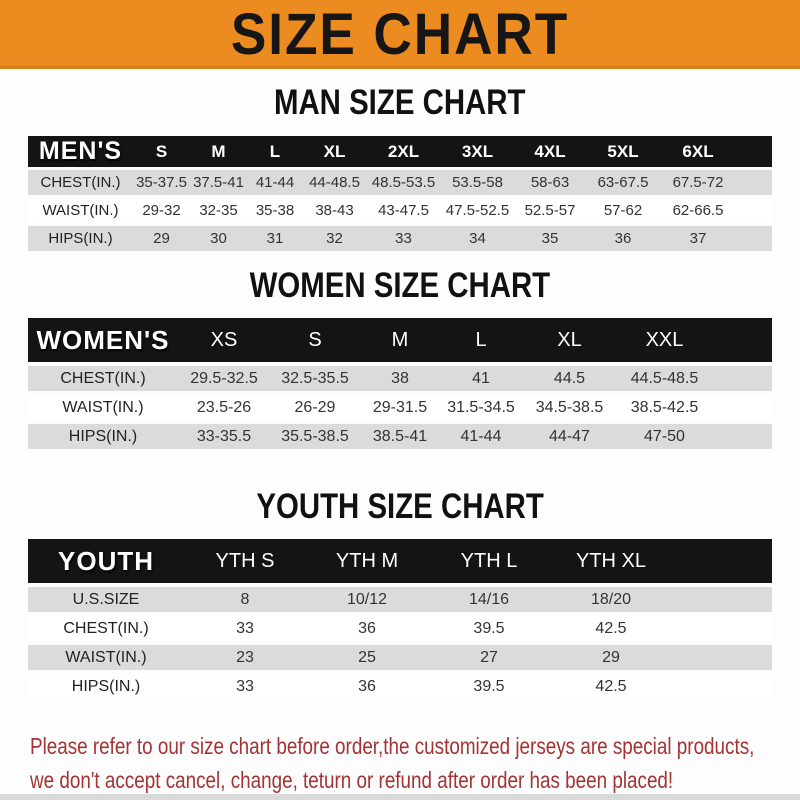 This screenshot has width=800, height=800. Describe the element at coordinates (403, 182) in the screenshot. I see `size-cell: 48.5-53.5` at that location.